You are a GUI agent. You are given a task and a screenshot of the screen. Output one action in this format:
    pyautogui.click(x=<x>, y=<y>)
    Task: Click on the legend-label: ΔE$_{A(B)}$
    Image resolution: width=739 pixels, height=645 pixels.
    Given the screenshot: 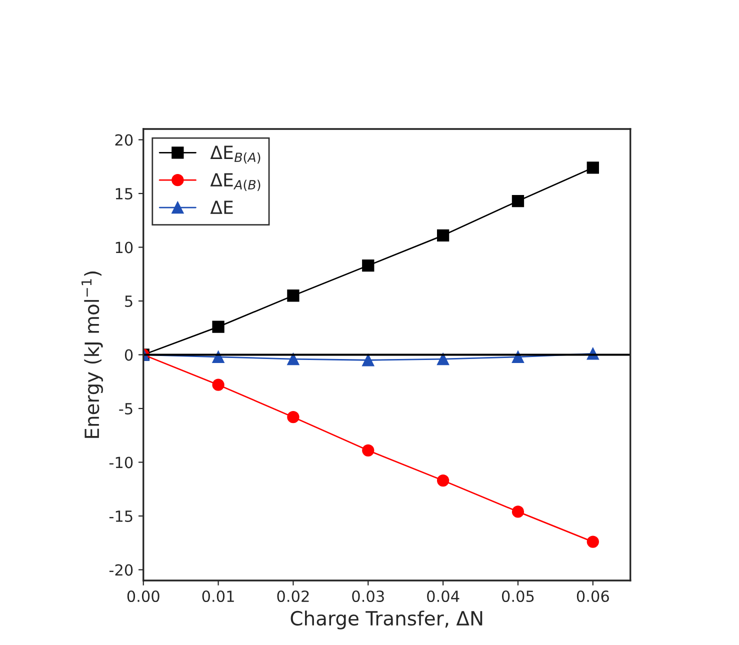 What is the action you would take?
    pyautogui.click(x=235, y=182)
    